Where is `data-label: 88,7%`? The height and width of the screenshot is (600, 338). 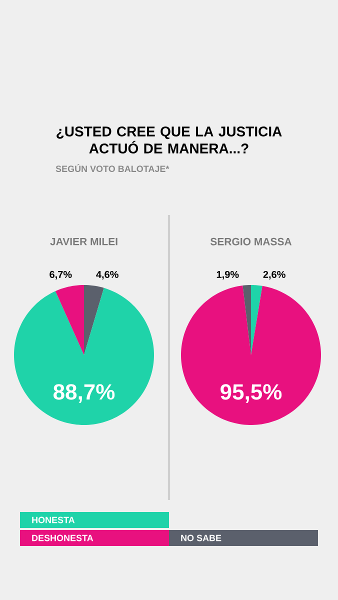 data-label: 88,7% is located at coordinates (84, 393).